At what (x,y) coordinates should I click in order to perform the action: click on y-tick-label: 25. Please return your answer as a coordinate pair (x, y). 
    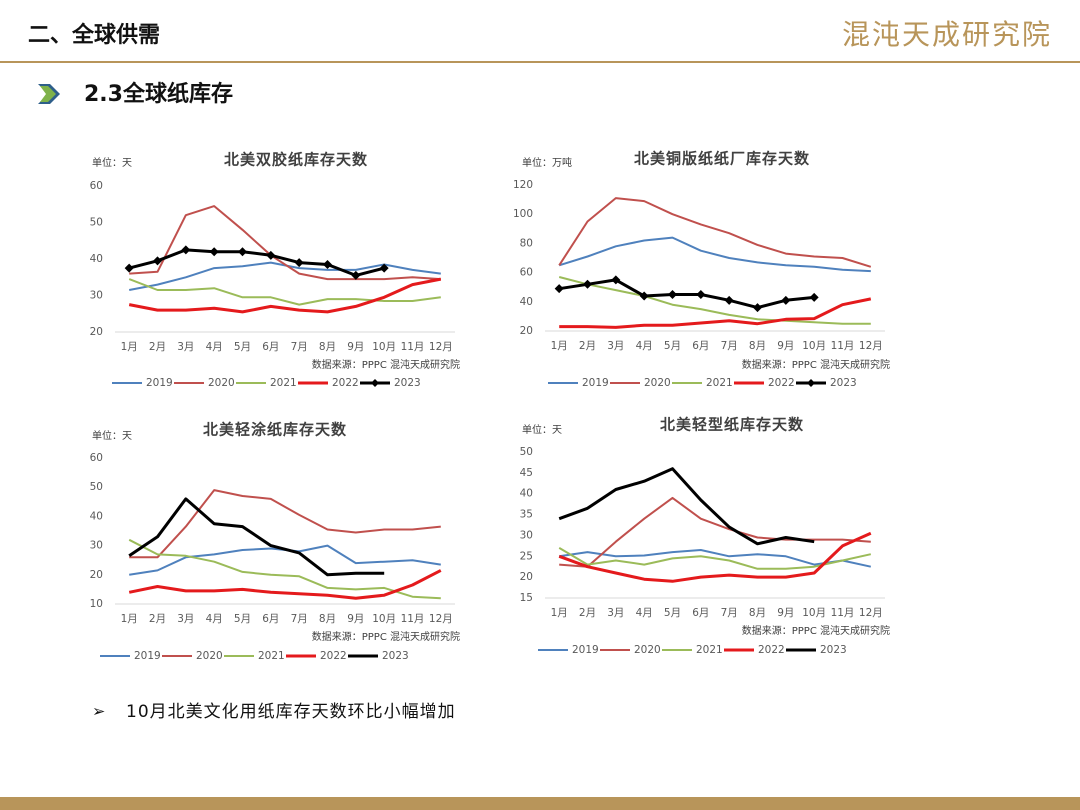
    Looking at the image, I should click on (526, 556).